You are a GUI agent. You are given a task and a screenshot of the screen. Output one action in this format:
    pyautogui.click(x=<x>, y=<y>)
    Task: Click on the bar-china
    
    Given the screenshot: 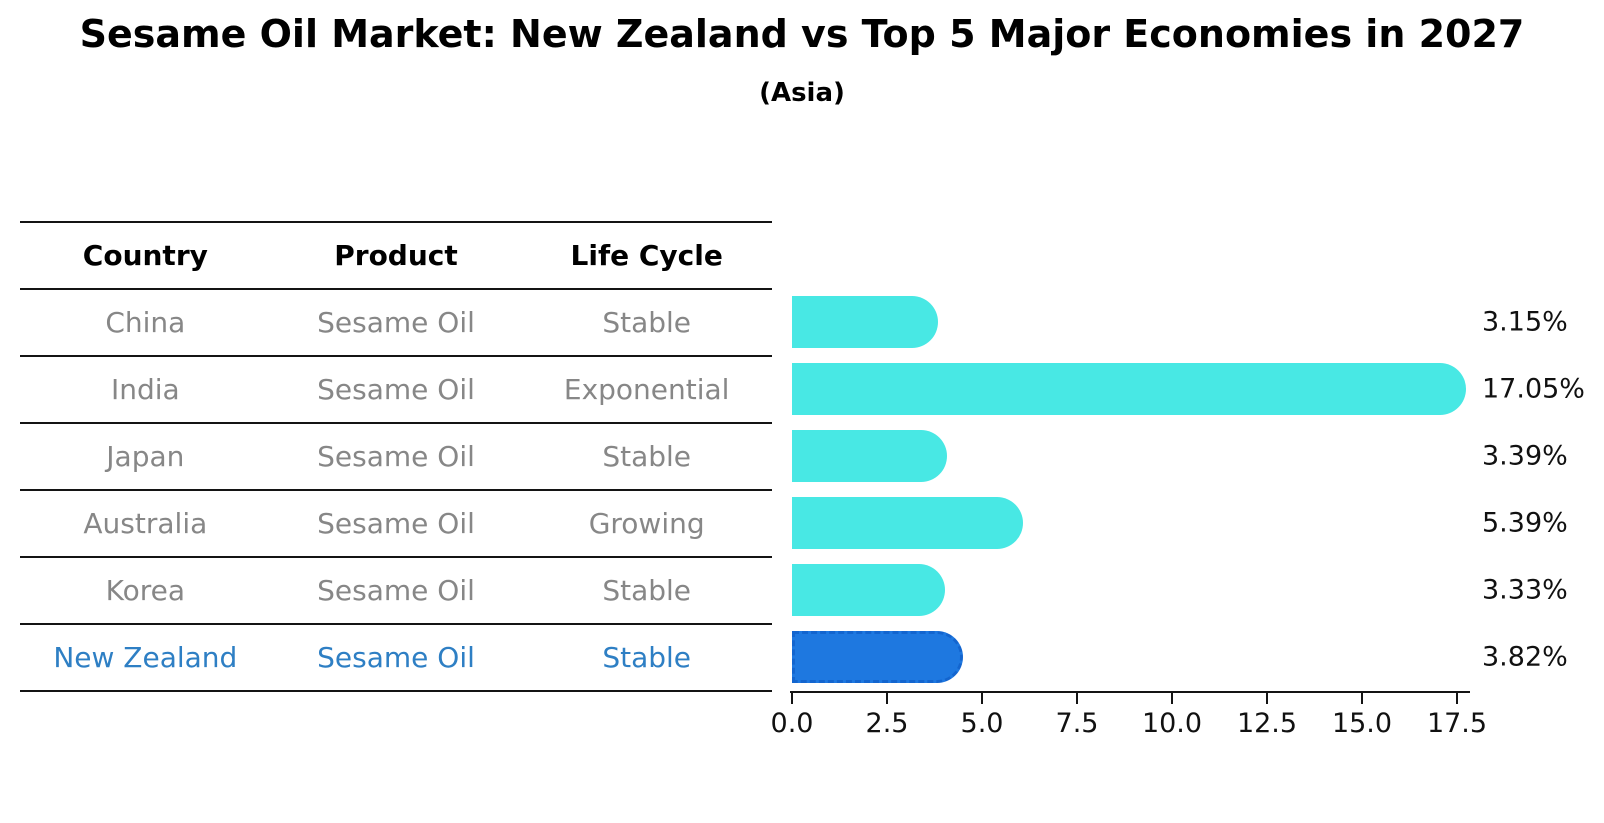 What is the action you would take?
    pyautogui.click(x=865, y=321)
    